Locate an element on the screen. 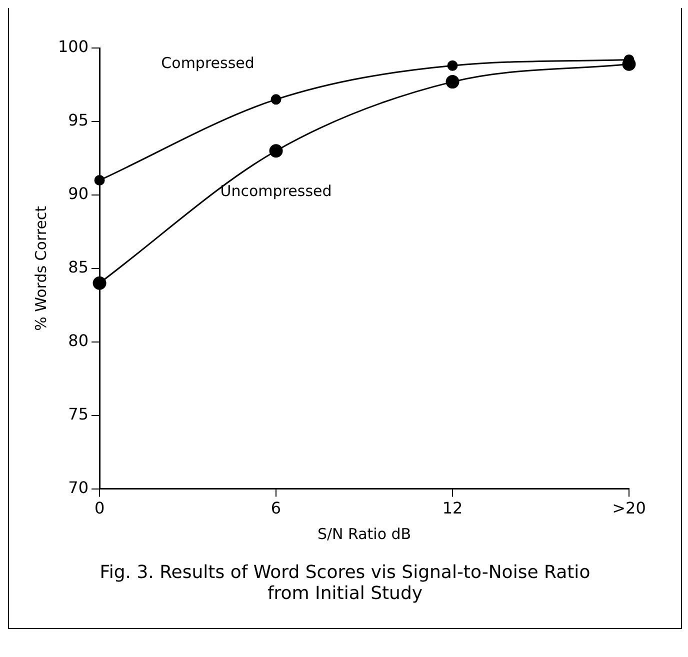 The width and height of the screenshot is (688, 657). y-tick-label: 100 is located at coordinates (73, 46).